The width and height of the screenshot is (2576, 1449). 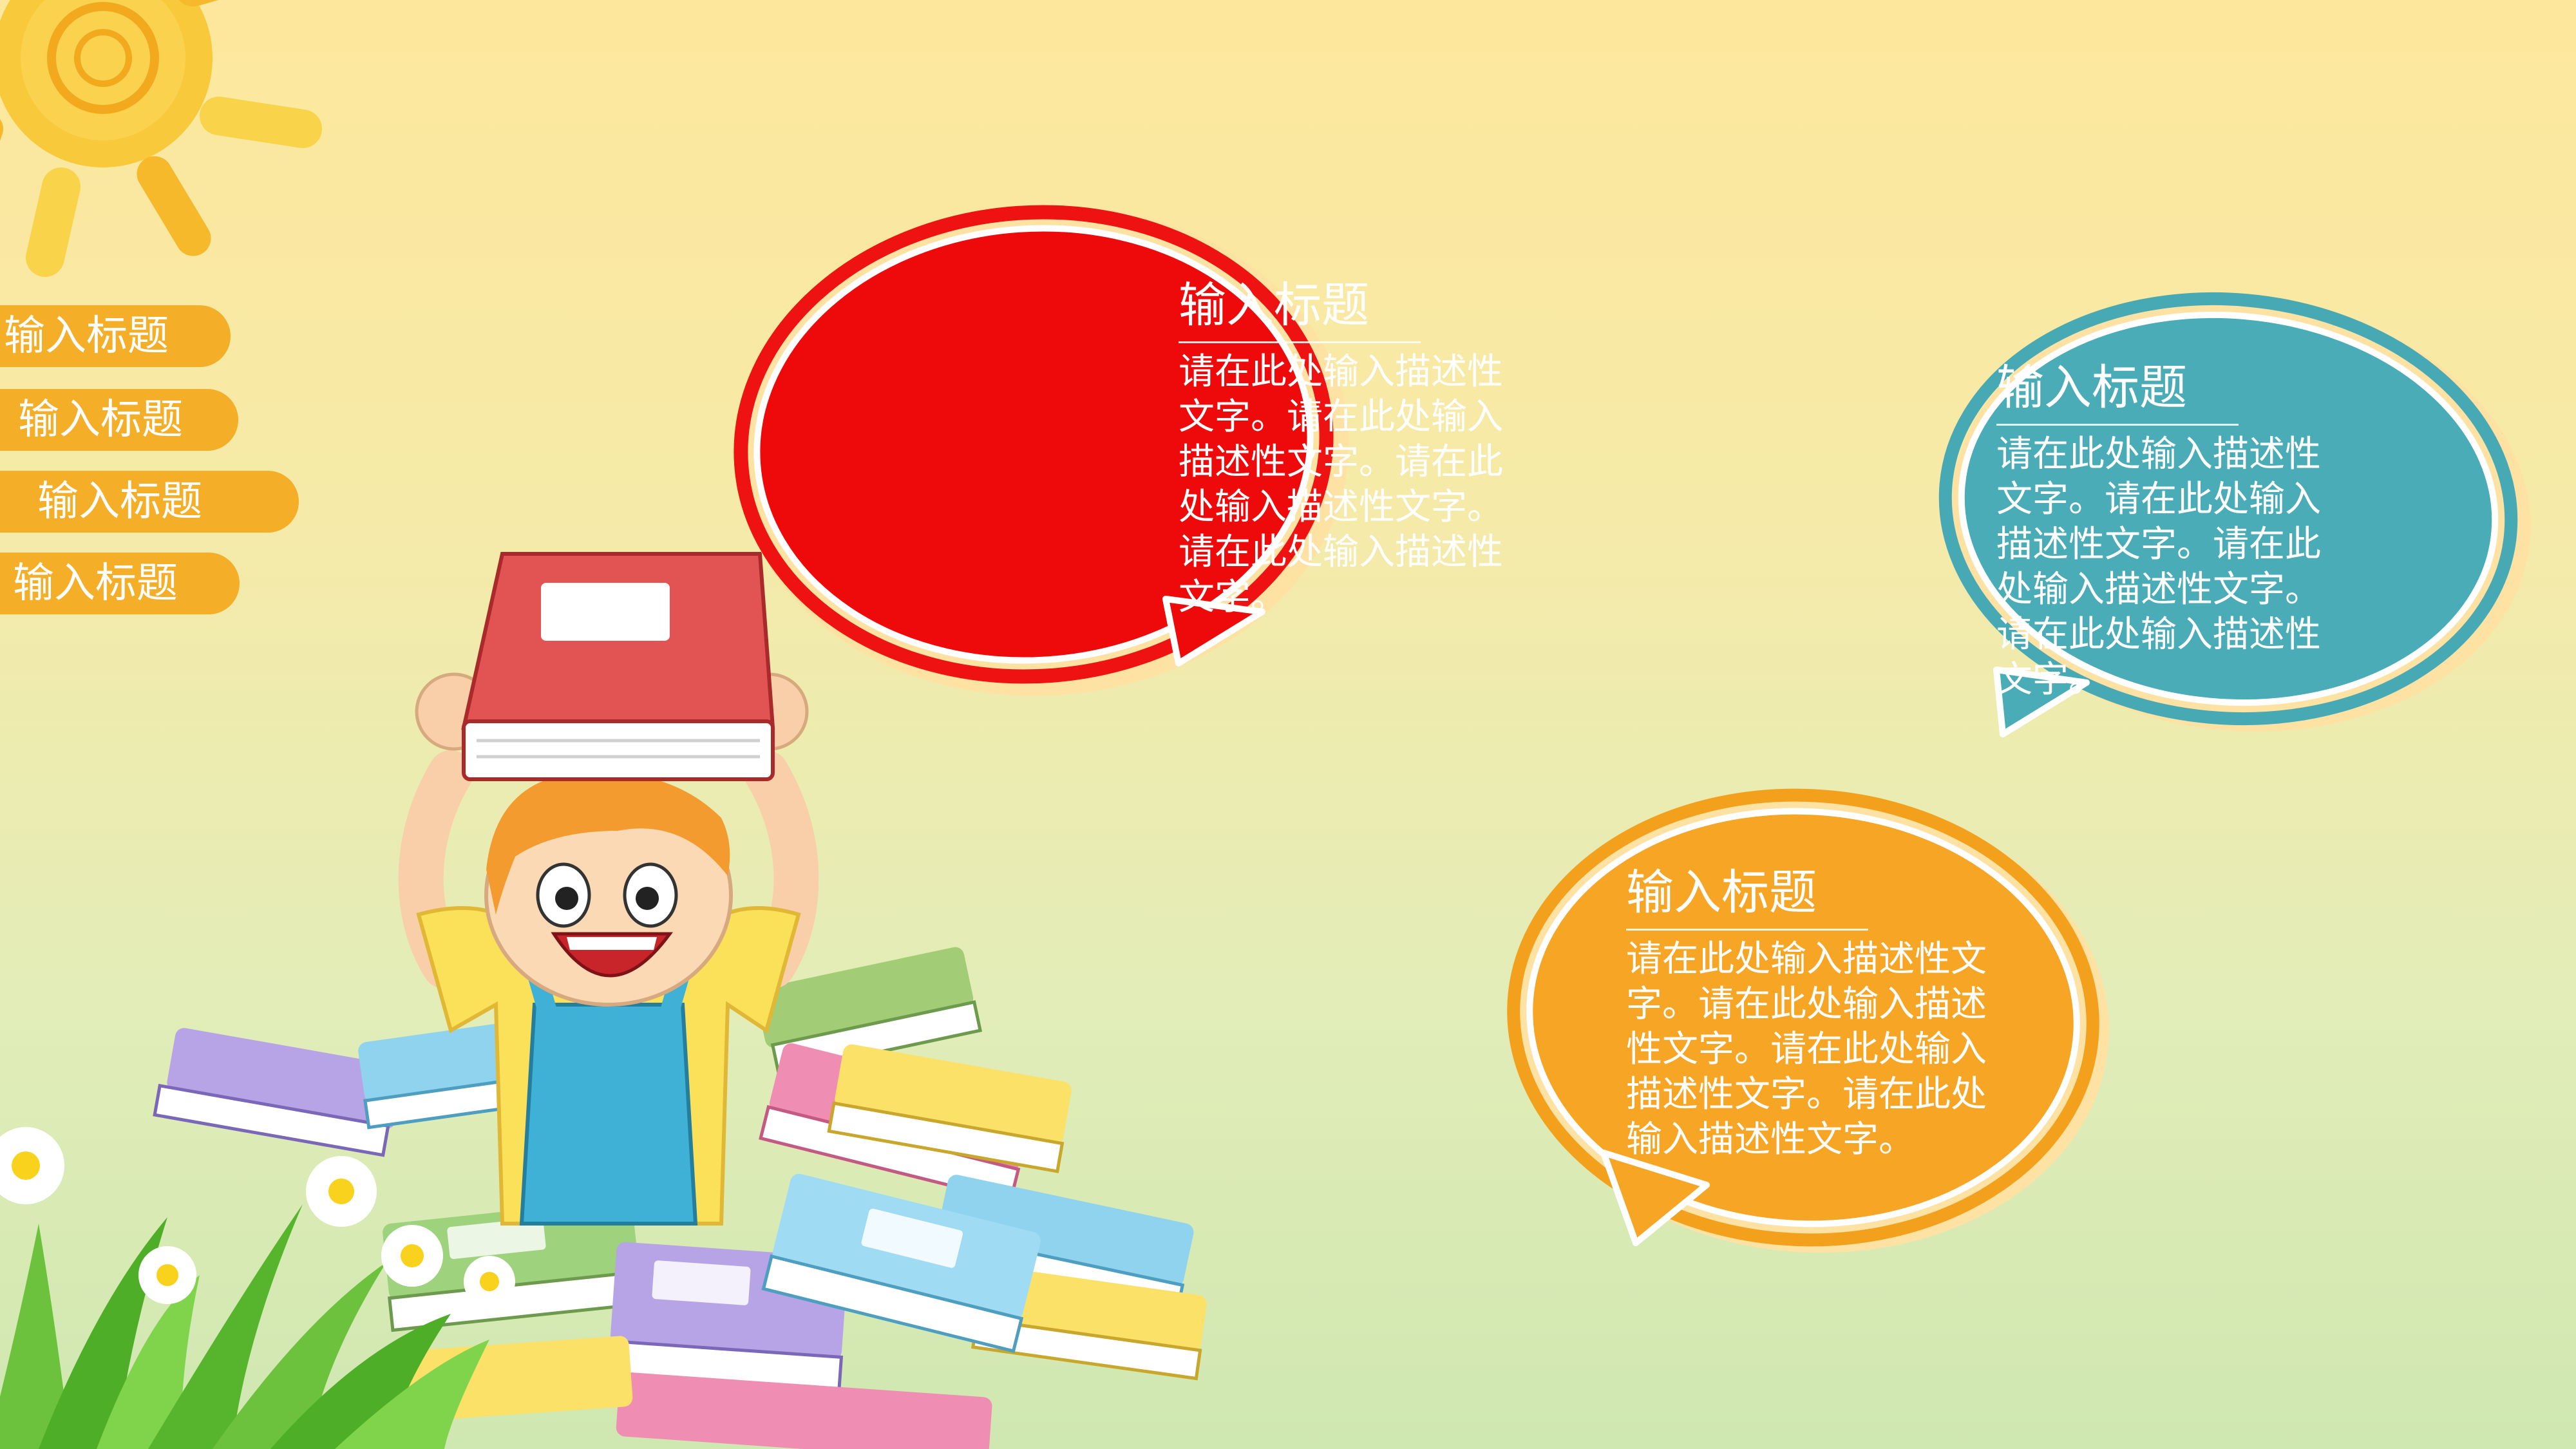 What do you see at coordinates (618, 666) in the screenshot?
I see `red-book-icon` at bounding box center [618, 666].